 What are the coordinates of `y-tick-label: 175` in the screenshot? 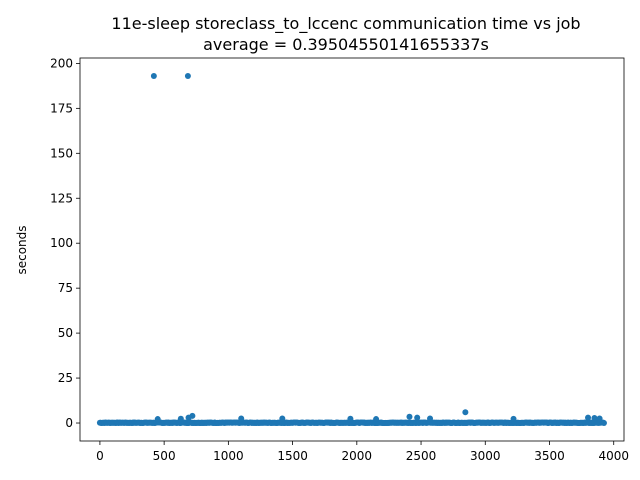 It's located at (61, 108).